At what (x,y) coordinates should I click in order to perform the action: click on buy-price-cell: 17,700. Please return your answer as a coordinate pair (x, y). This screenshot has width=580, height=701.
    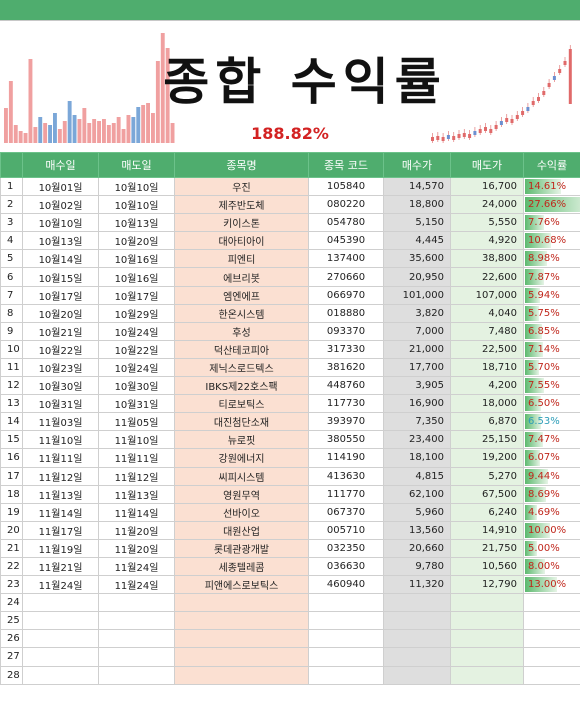
    Looking at the image, I should click on (417, 367).